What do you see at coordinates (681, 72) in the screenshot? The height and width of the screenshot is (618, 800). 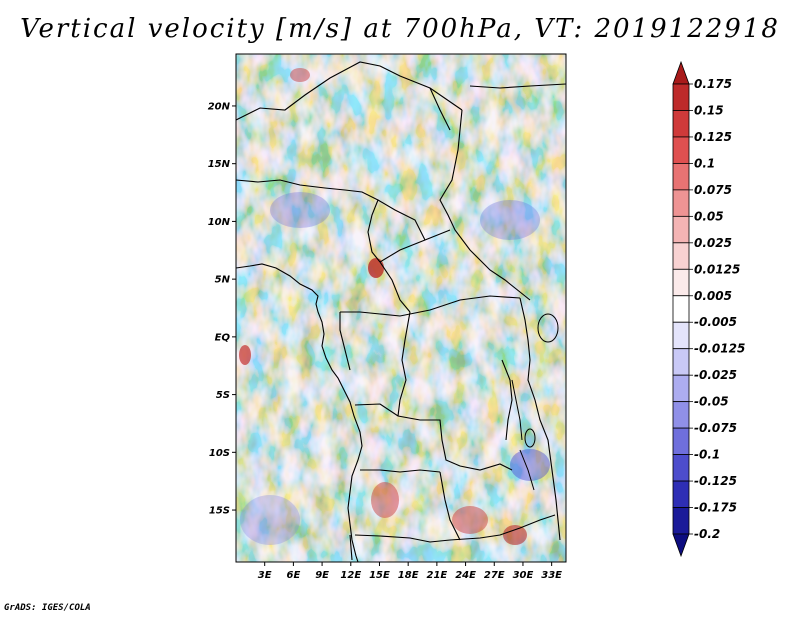 I see `colorbar-max-triangle` at bounding box center [681, 72].